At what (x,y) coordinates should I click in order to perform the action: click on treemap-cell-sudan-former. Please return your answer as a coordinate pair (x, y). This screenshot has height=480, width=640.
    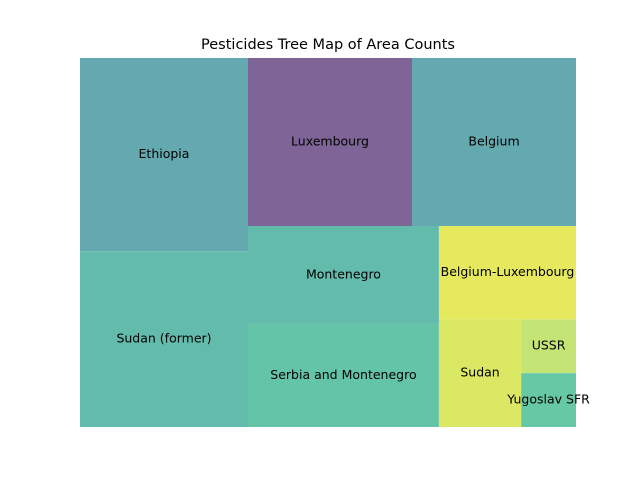
    Looking at the image, I should click on (164, 339).